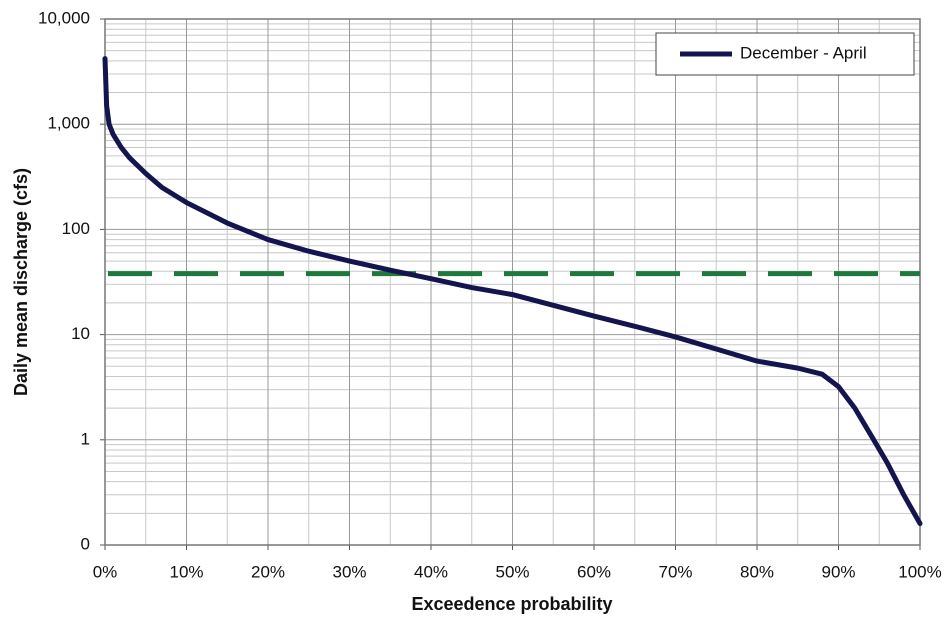 The width and height of the screenshot is (950, 619). I want to click on x-tick-label: 100%, so click(919, 571).